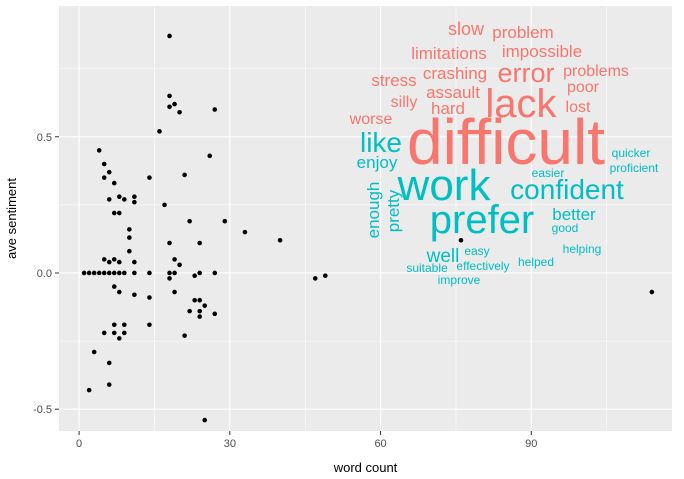 This screenshot has height=479, width=684. I want to click on word-enough: enough, so click(373, 210).